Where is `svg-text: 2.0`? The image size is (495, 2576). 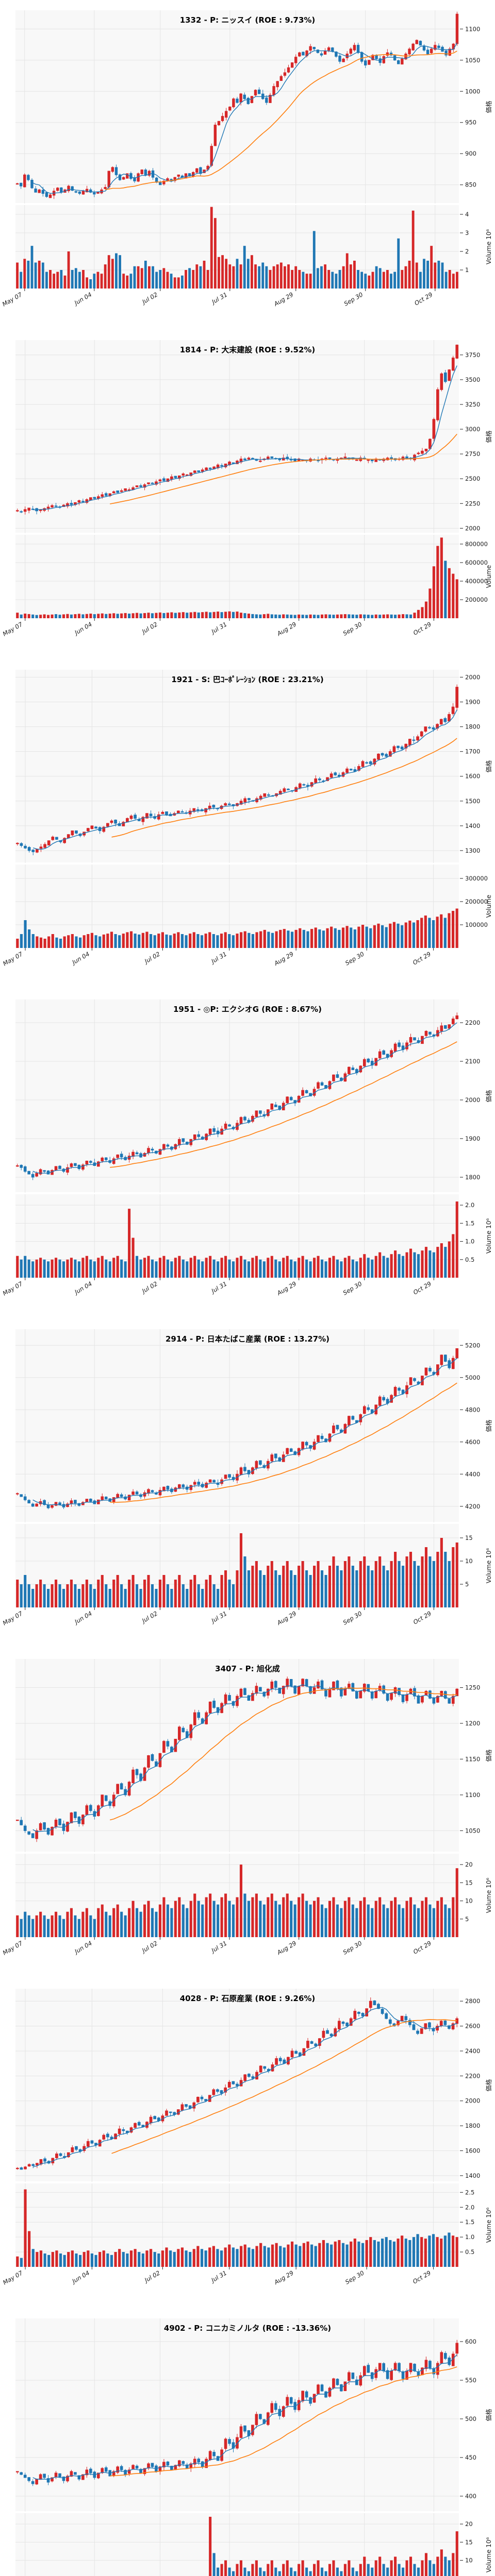
svg-text: 2.0 is located at coordinates (470, 1205).